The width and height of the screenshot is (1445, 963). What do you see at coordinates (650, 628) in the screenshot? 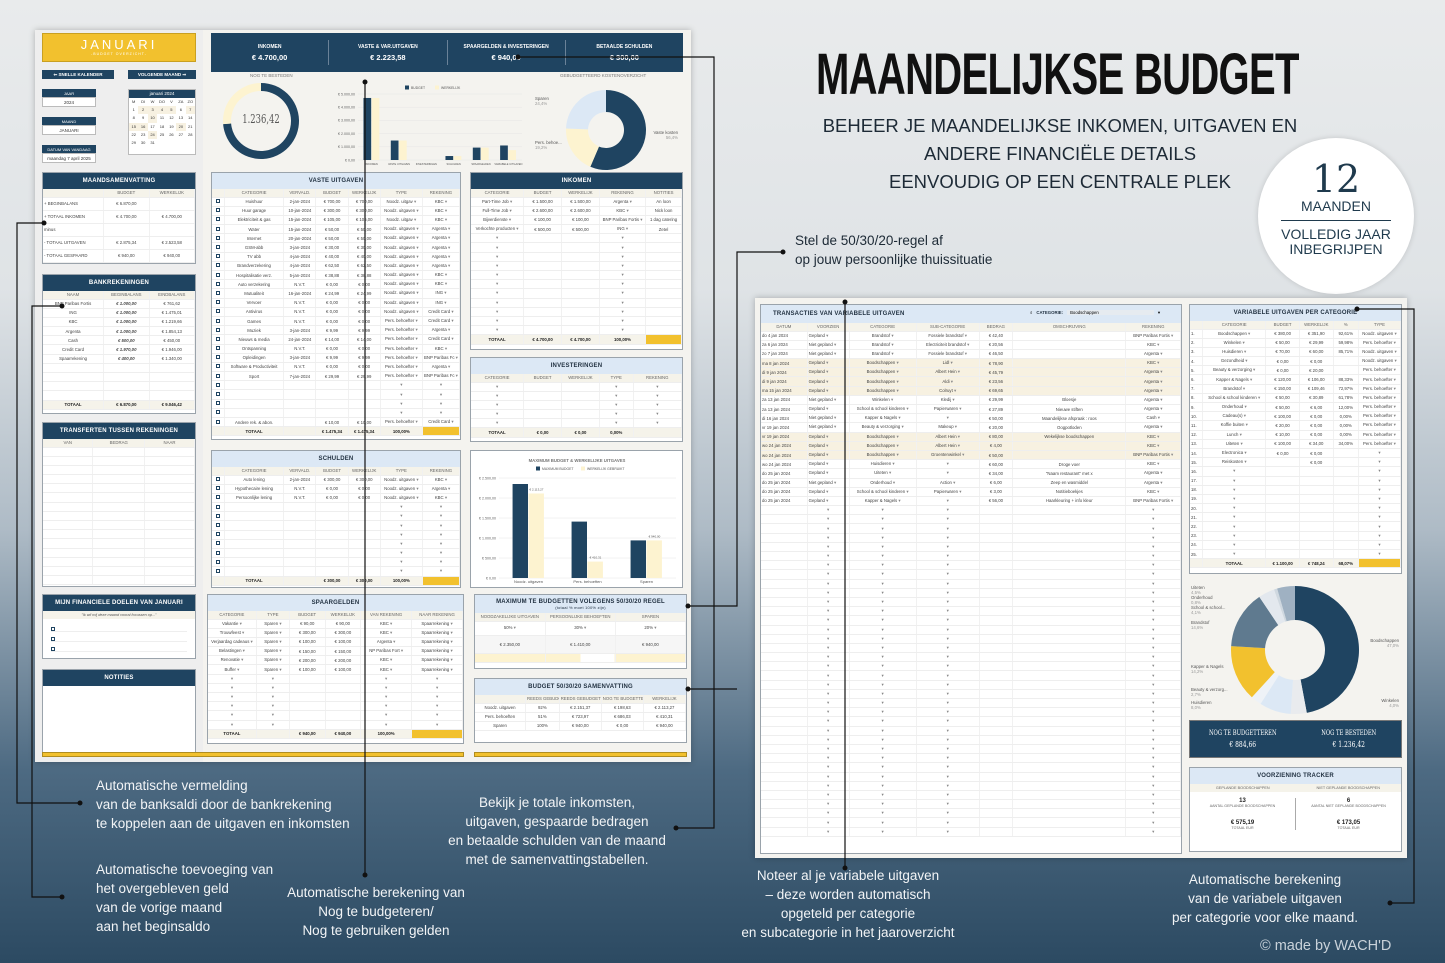
I see `rule-pct-select: 20%` at bounding box center [650, 628].